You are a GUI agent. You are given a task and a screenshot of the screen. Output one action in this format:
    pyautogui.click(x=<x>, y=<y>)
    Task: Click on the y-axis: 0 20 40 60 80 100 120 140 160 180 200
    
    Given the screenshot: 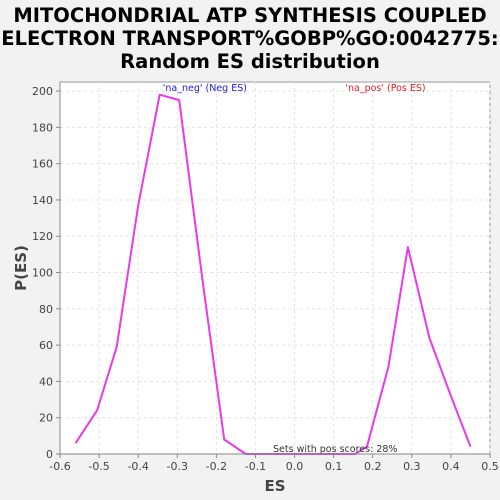 What is the action you would take?
    pyautogui.click(x=46, y=271)
    